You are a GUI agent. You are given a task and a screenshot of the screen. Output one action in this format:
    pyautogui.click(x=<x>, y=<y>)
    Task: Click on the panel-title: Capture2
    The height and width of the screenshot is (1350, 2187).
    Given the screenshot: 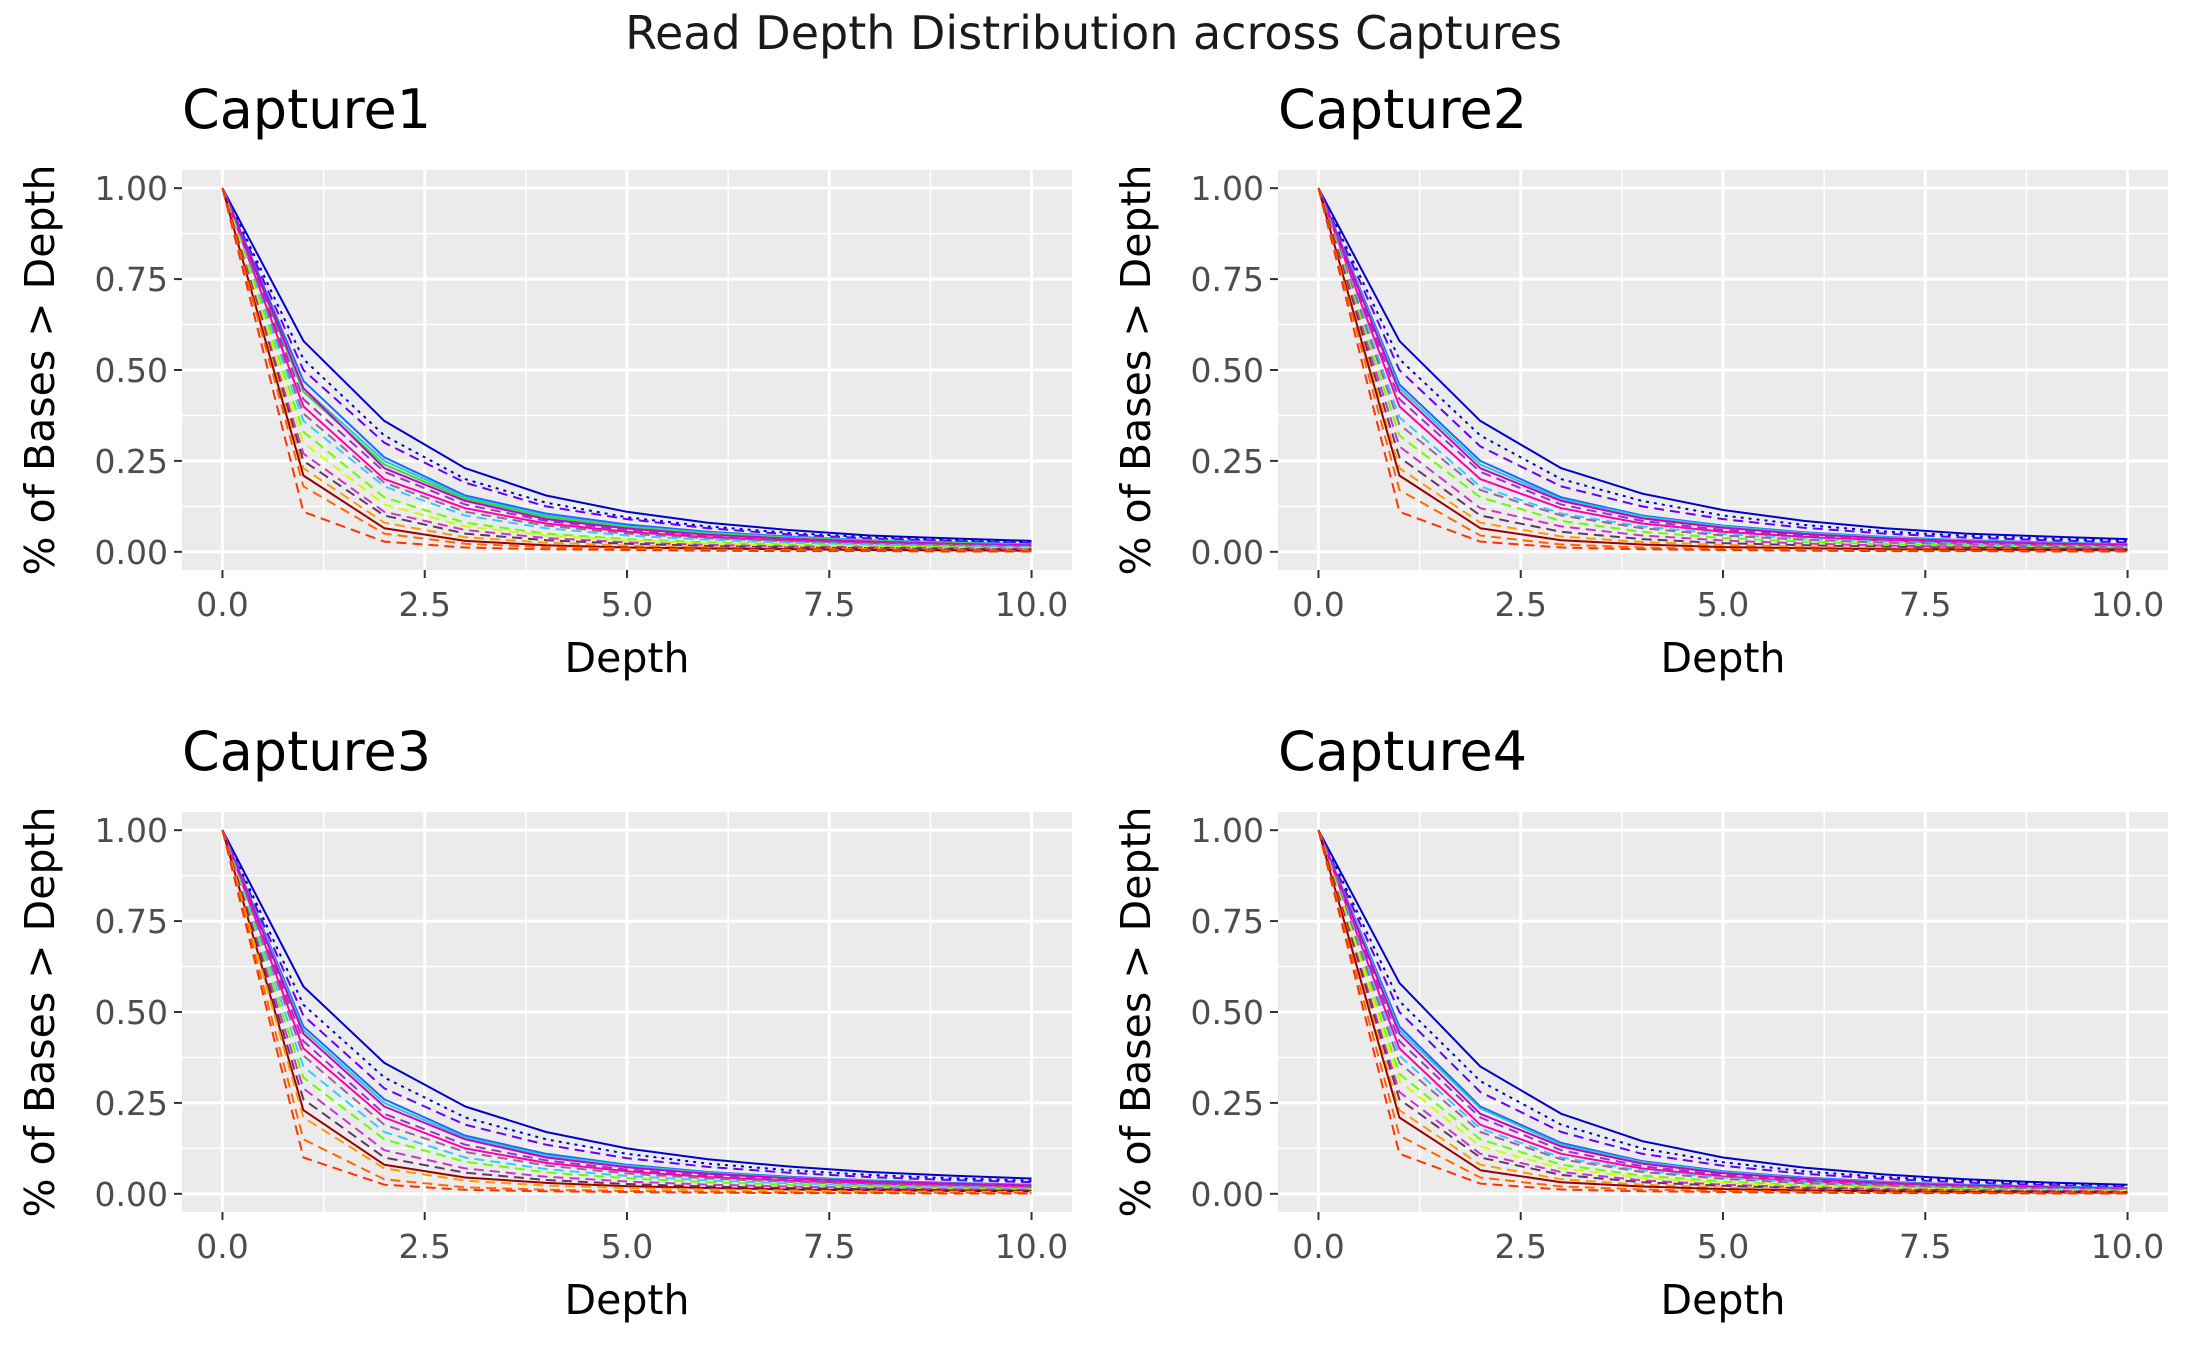 What is the action you would take?
    pyautogui.click(x=1402, y=109)
    